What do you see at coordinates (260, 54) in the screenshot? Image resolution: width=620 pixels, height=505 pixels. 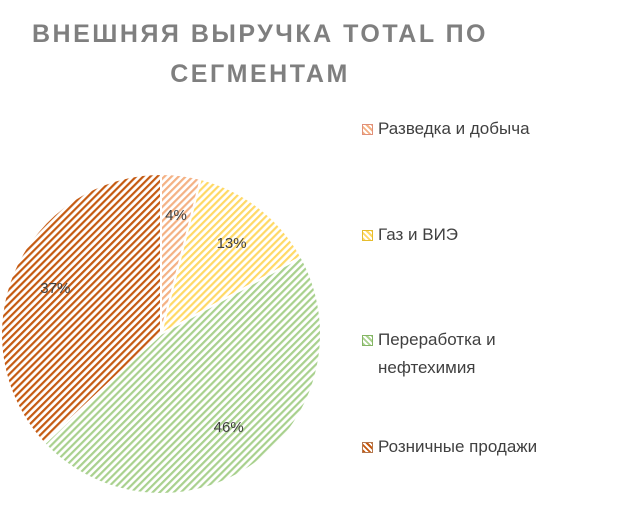 I see `chart-title: ВНЕШНЯЯ ВЫРУЧКА TOTAL ПО СЕГМЕНТАМ` at bounding box center [260, 54].